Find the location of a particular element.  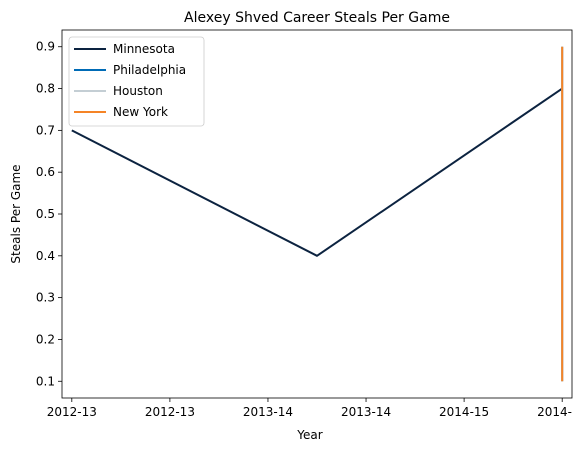

x-axis-label: Year is located at coordinates (309, 435).